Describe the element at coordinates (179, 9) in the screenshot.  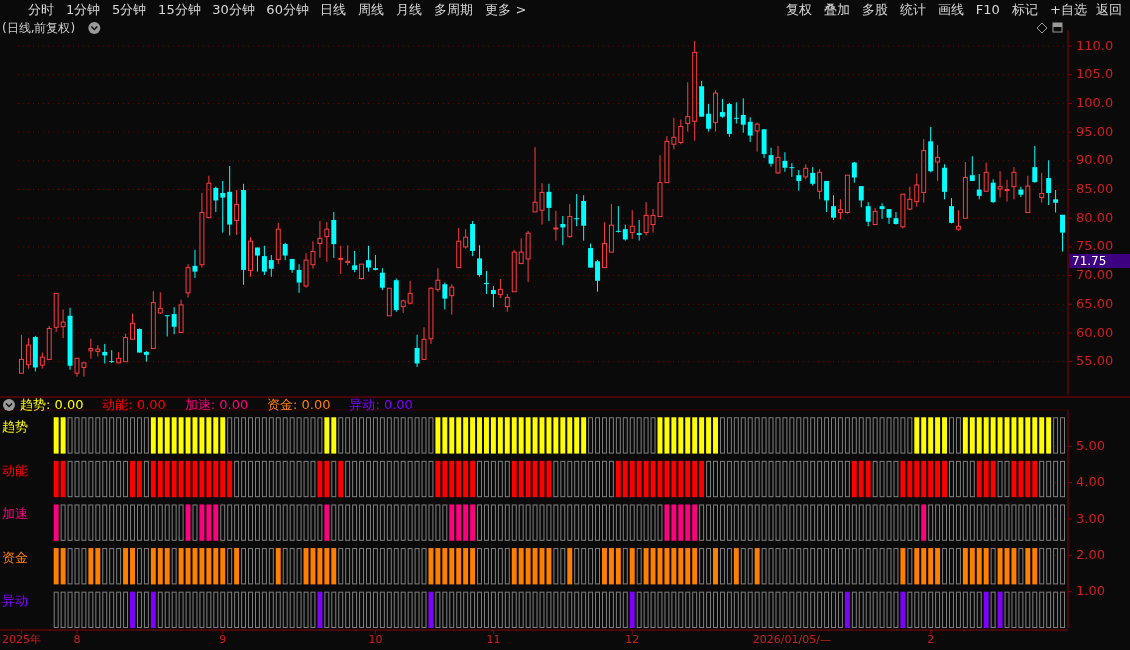
I see `text: 15分钟` at that location.